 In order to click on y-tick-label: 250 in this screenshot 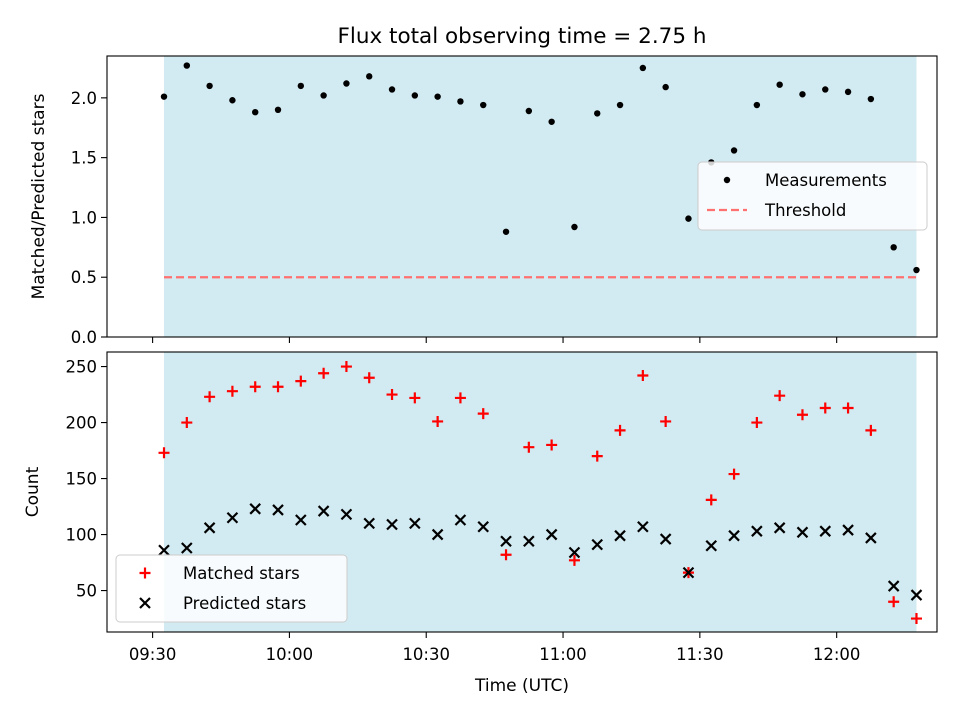, I will do `click(82, 367)`.